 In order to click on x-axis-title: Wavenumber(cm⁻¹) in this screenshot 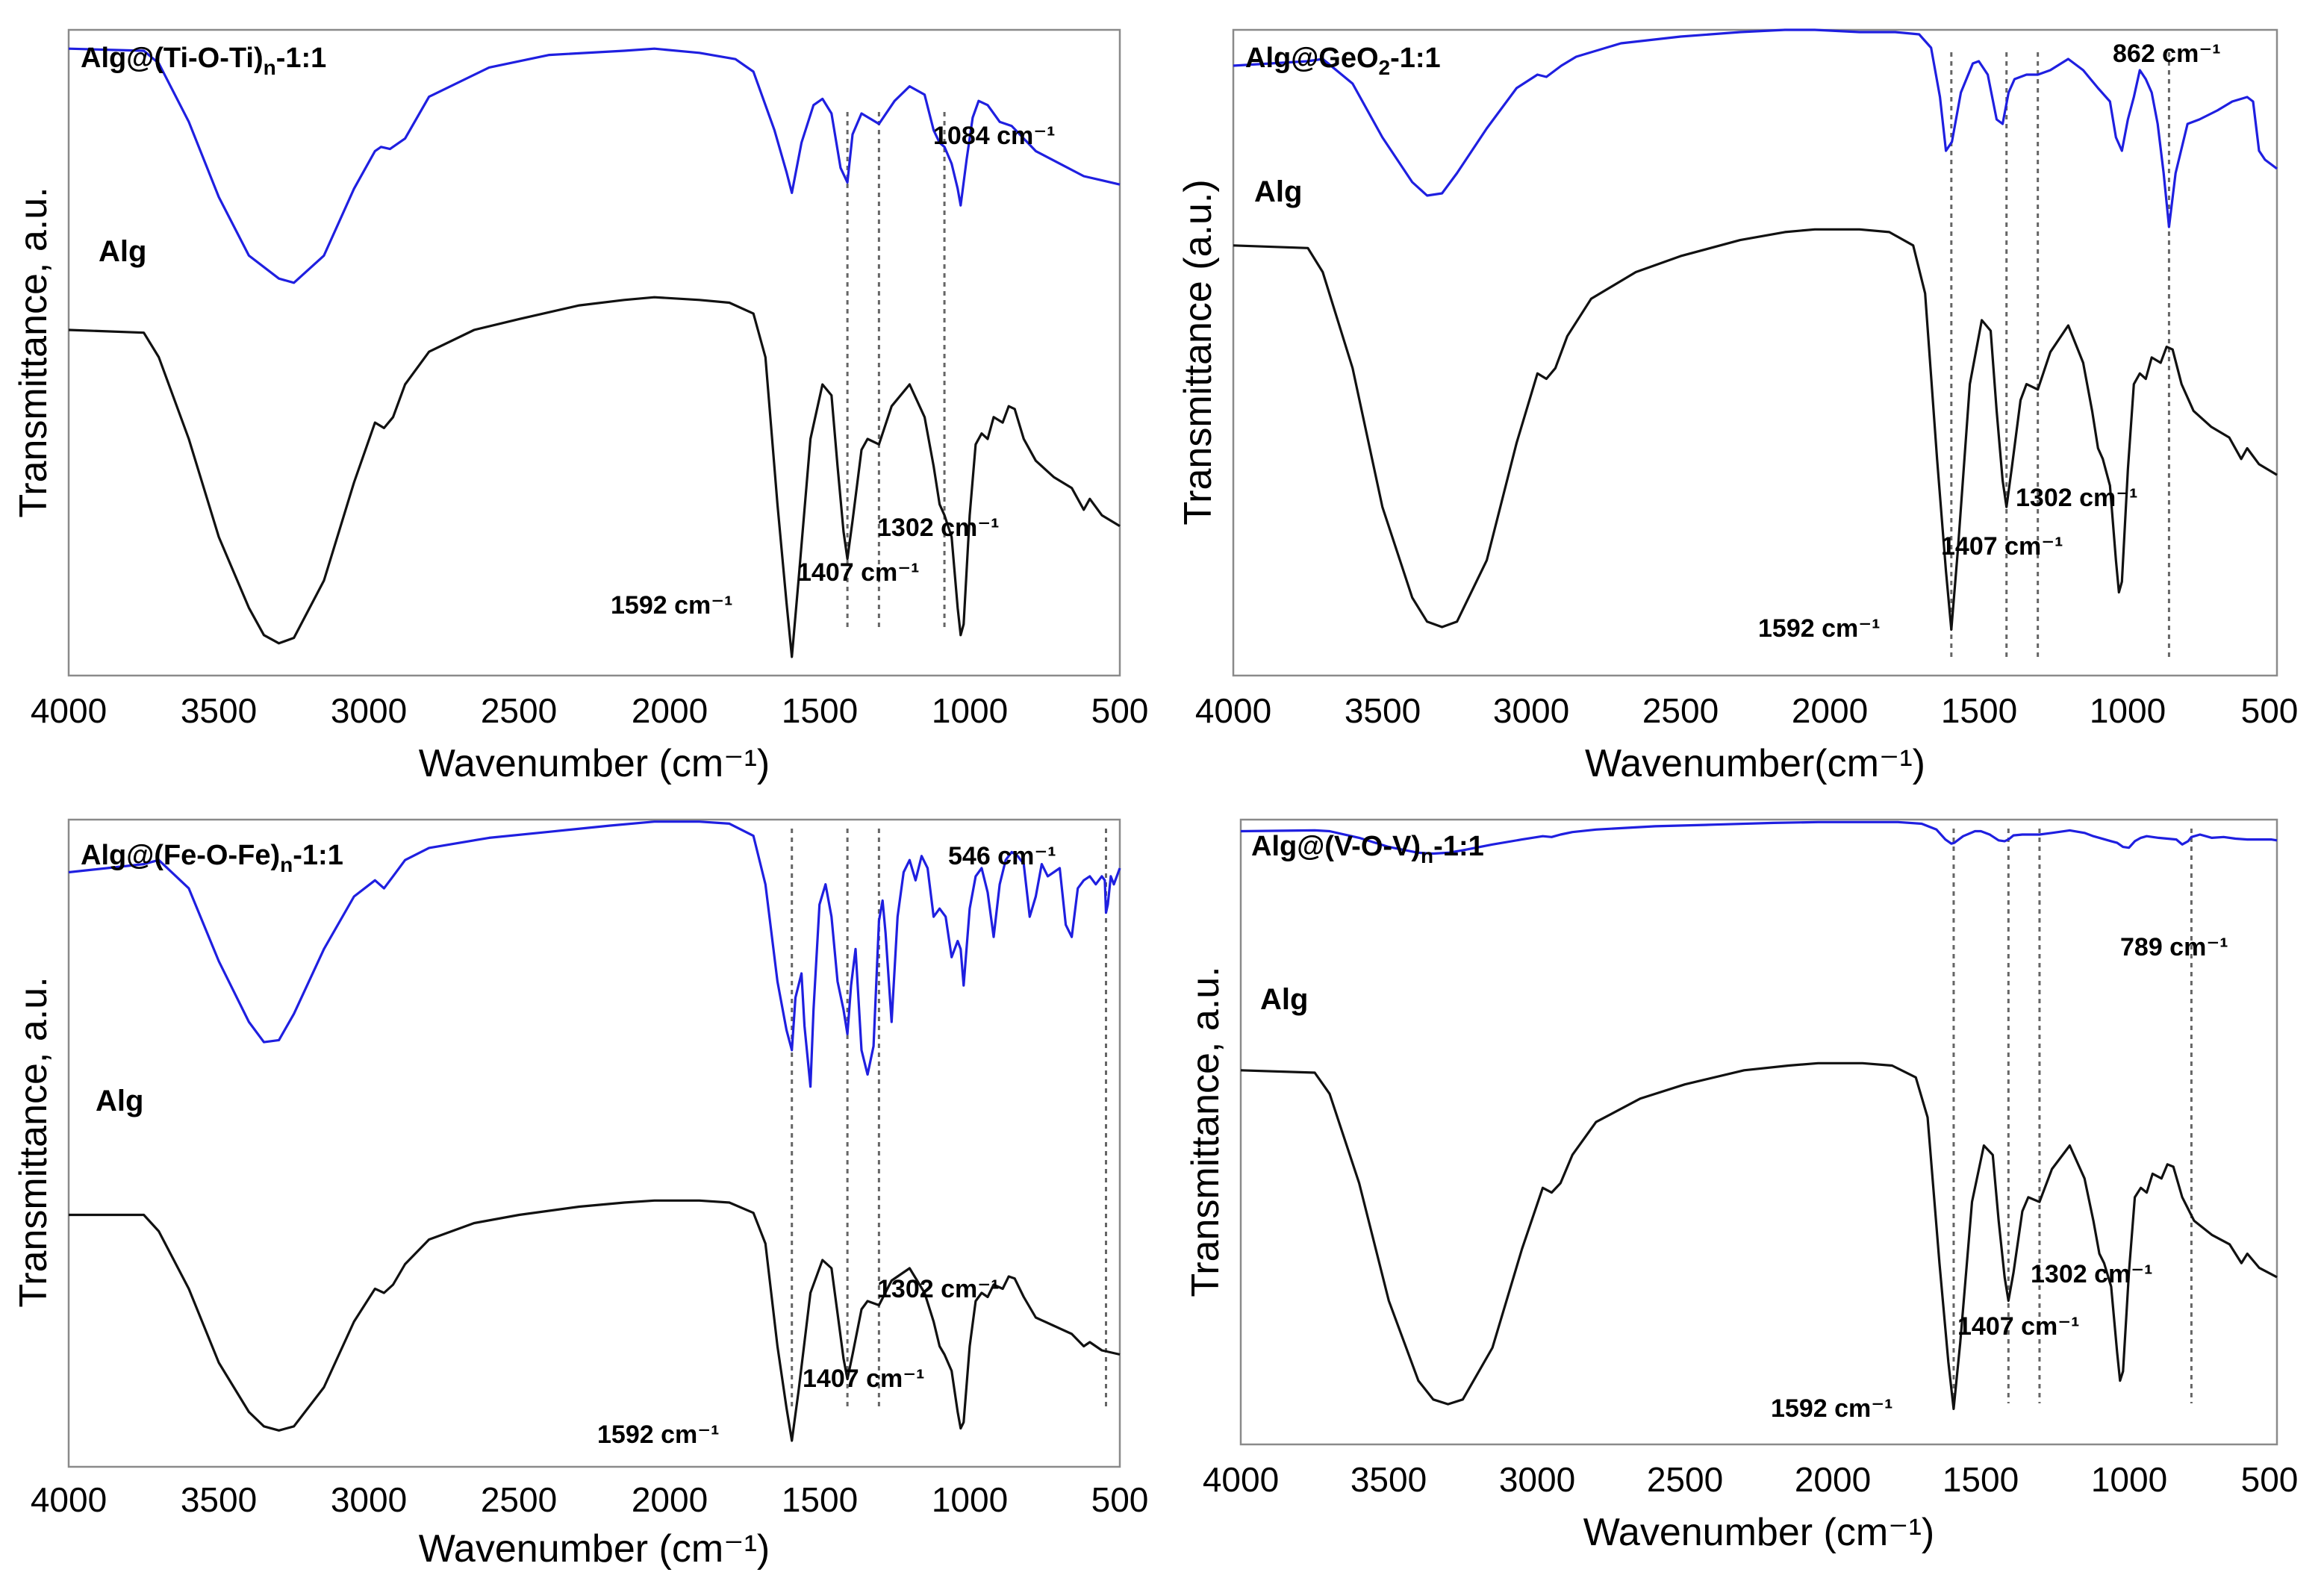, I will do `click(1755, 764)`.